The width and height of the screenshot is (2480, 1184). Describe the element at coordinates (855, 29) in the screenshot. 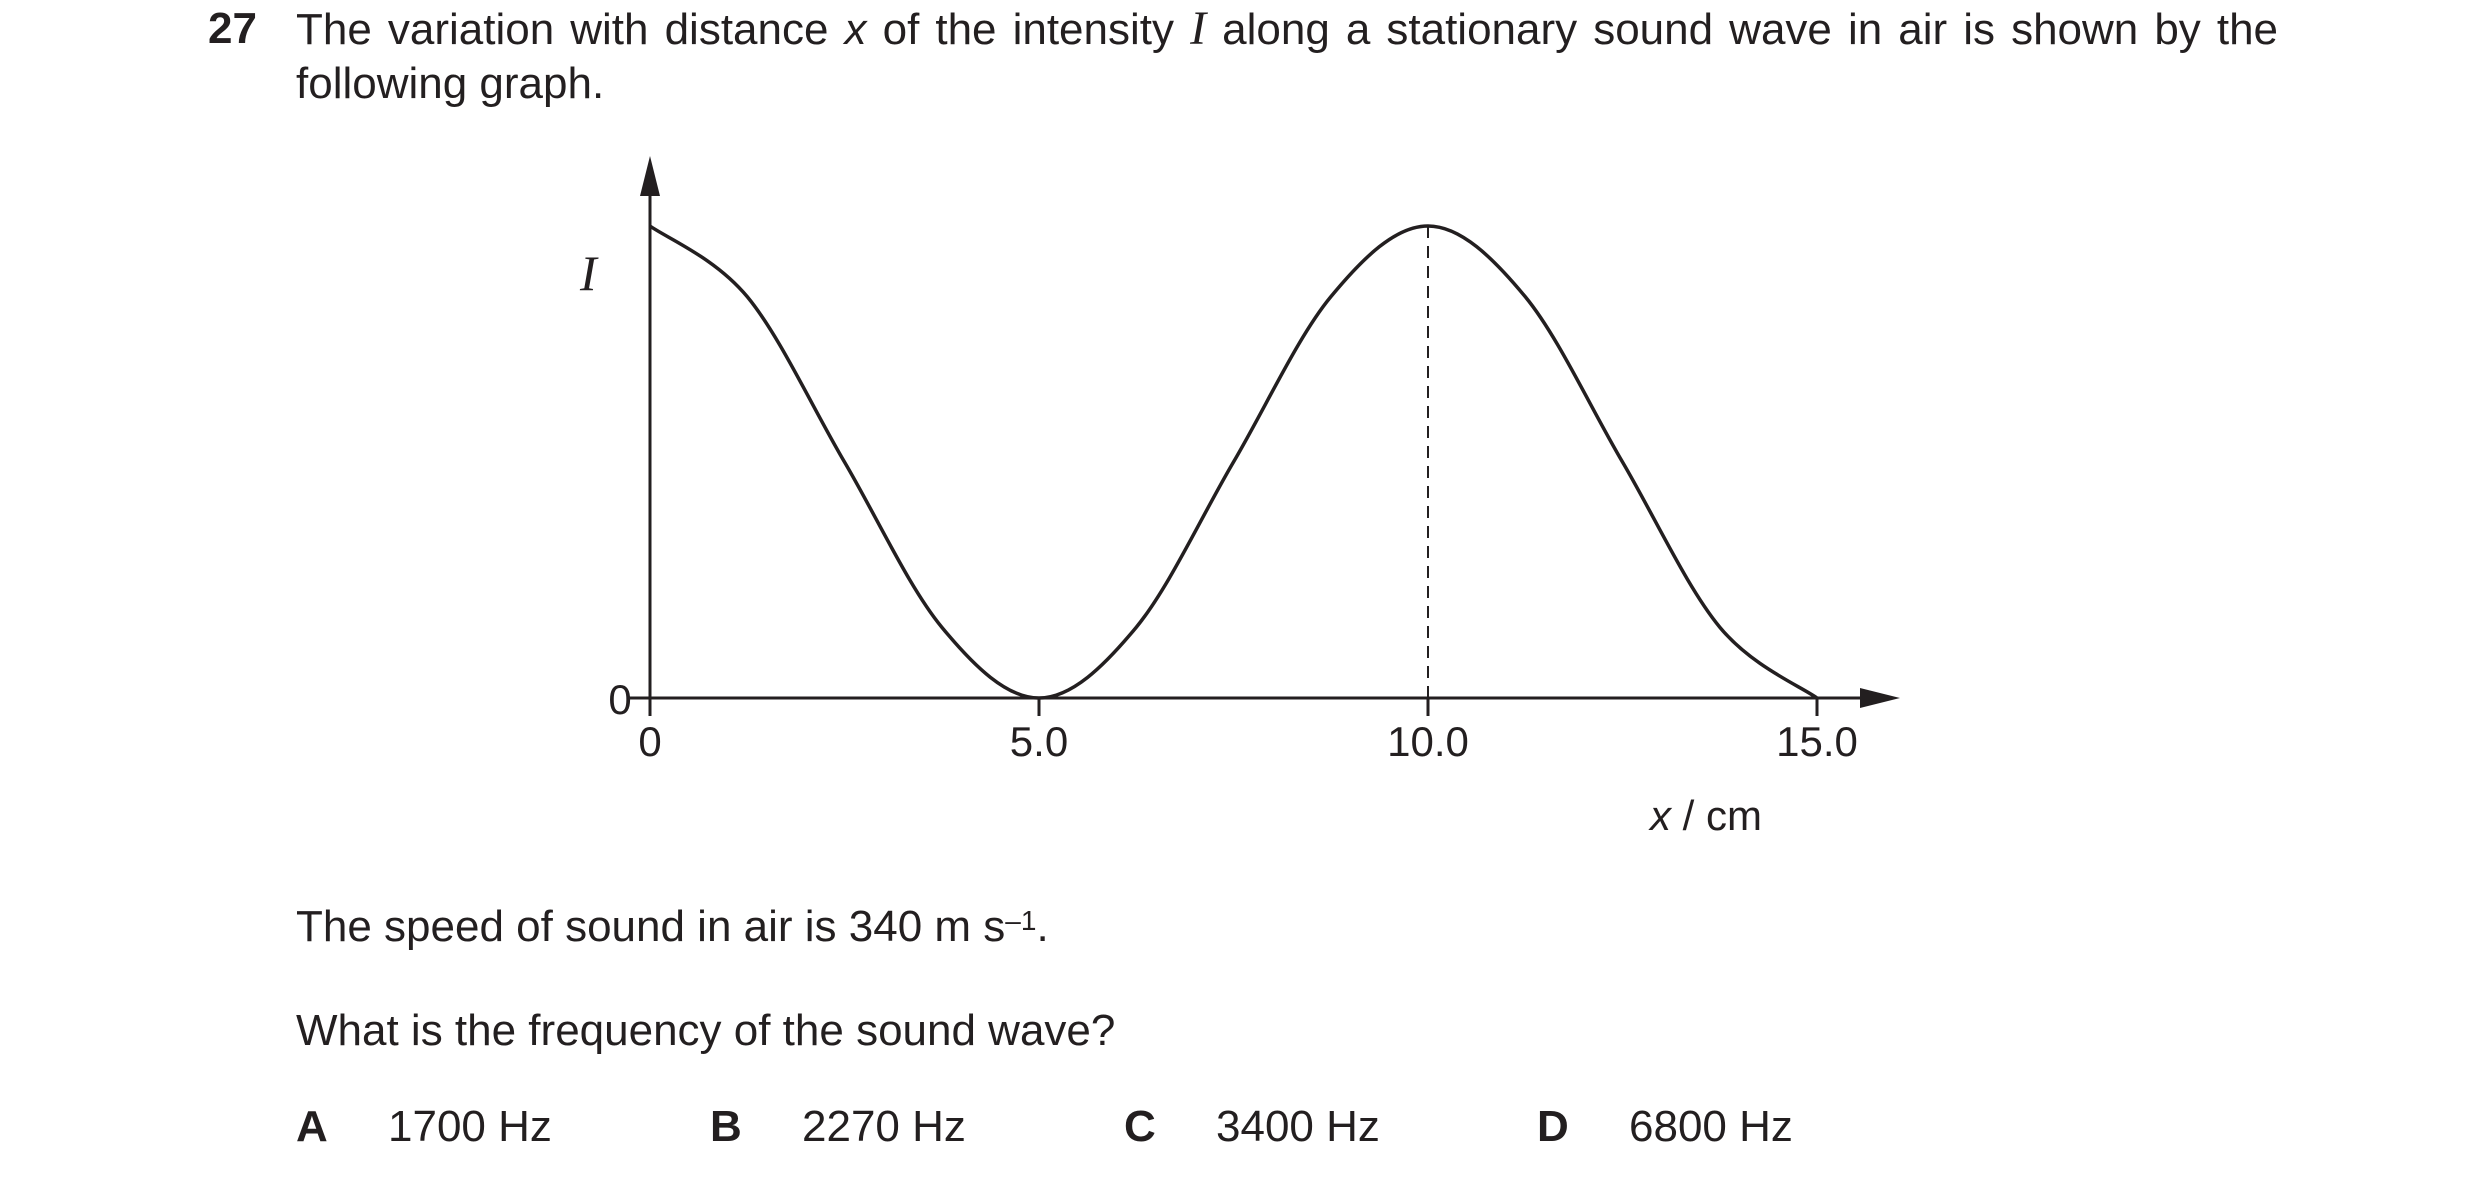

I see `stem-variable-x: x` at that location.